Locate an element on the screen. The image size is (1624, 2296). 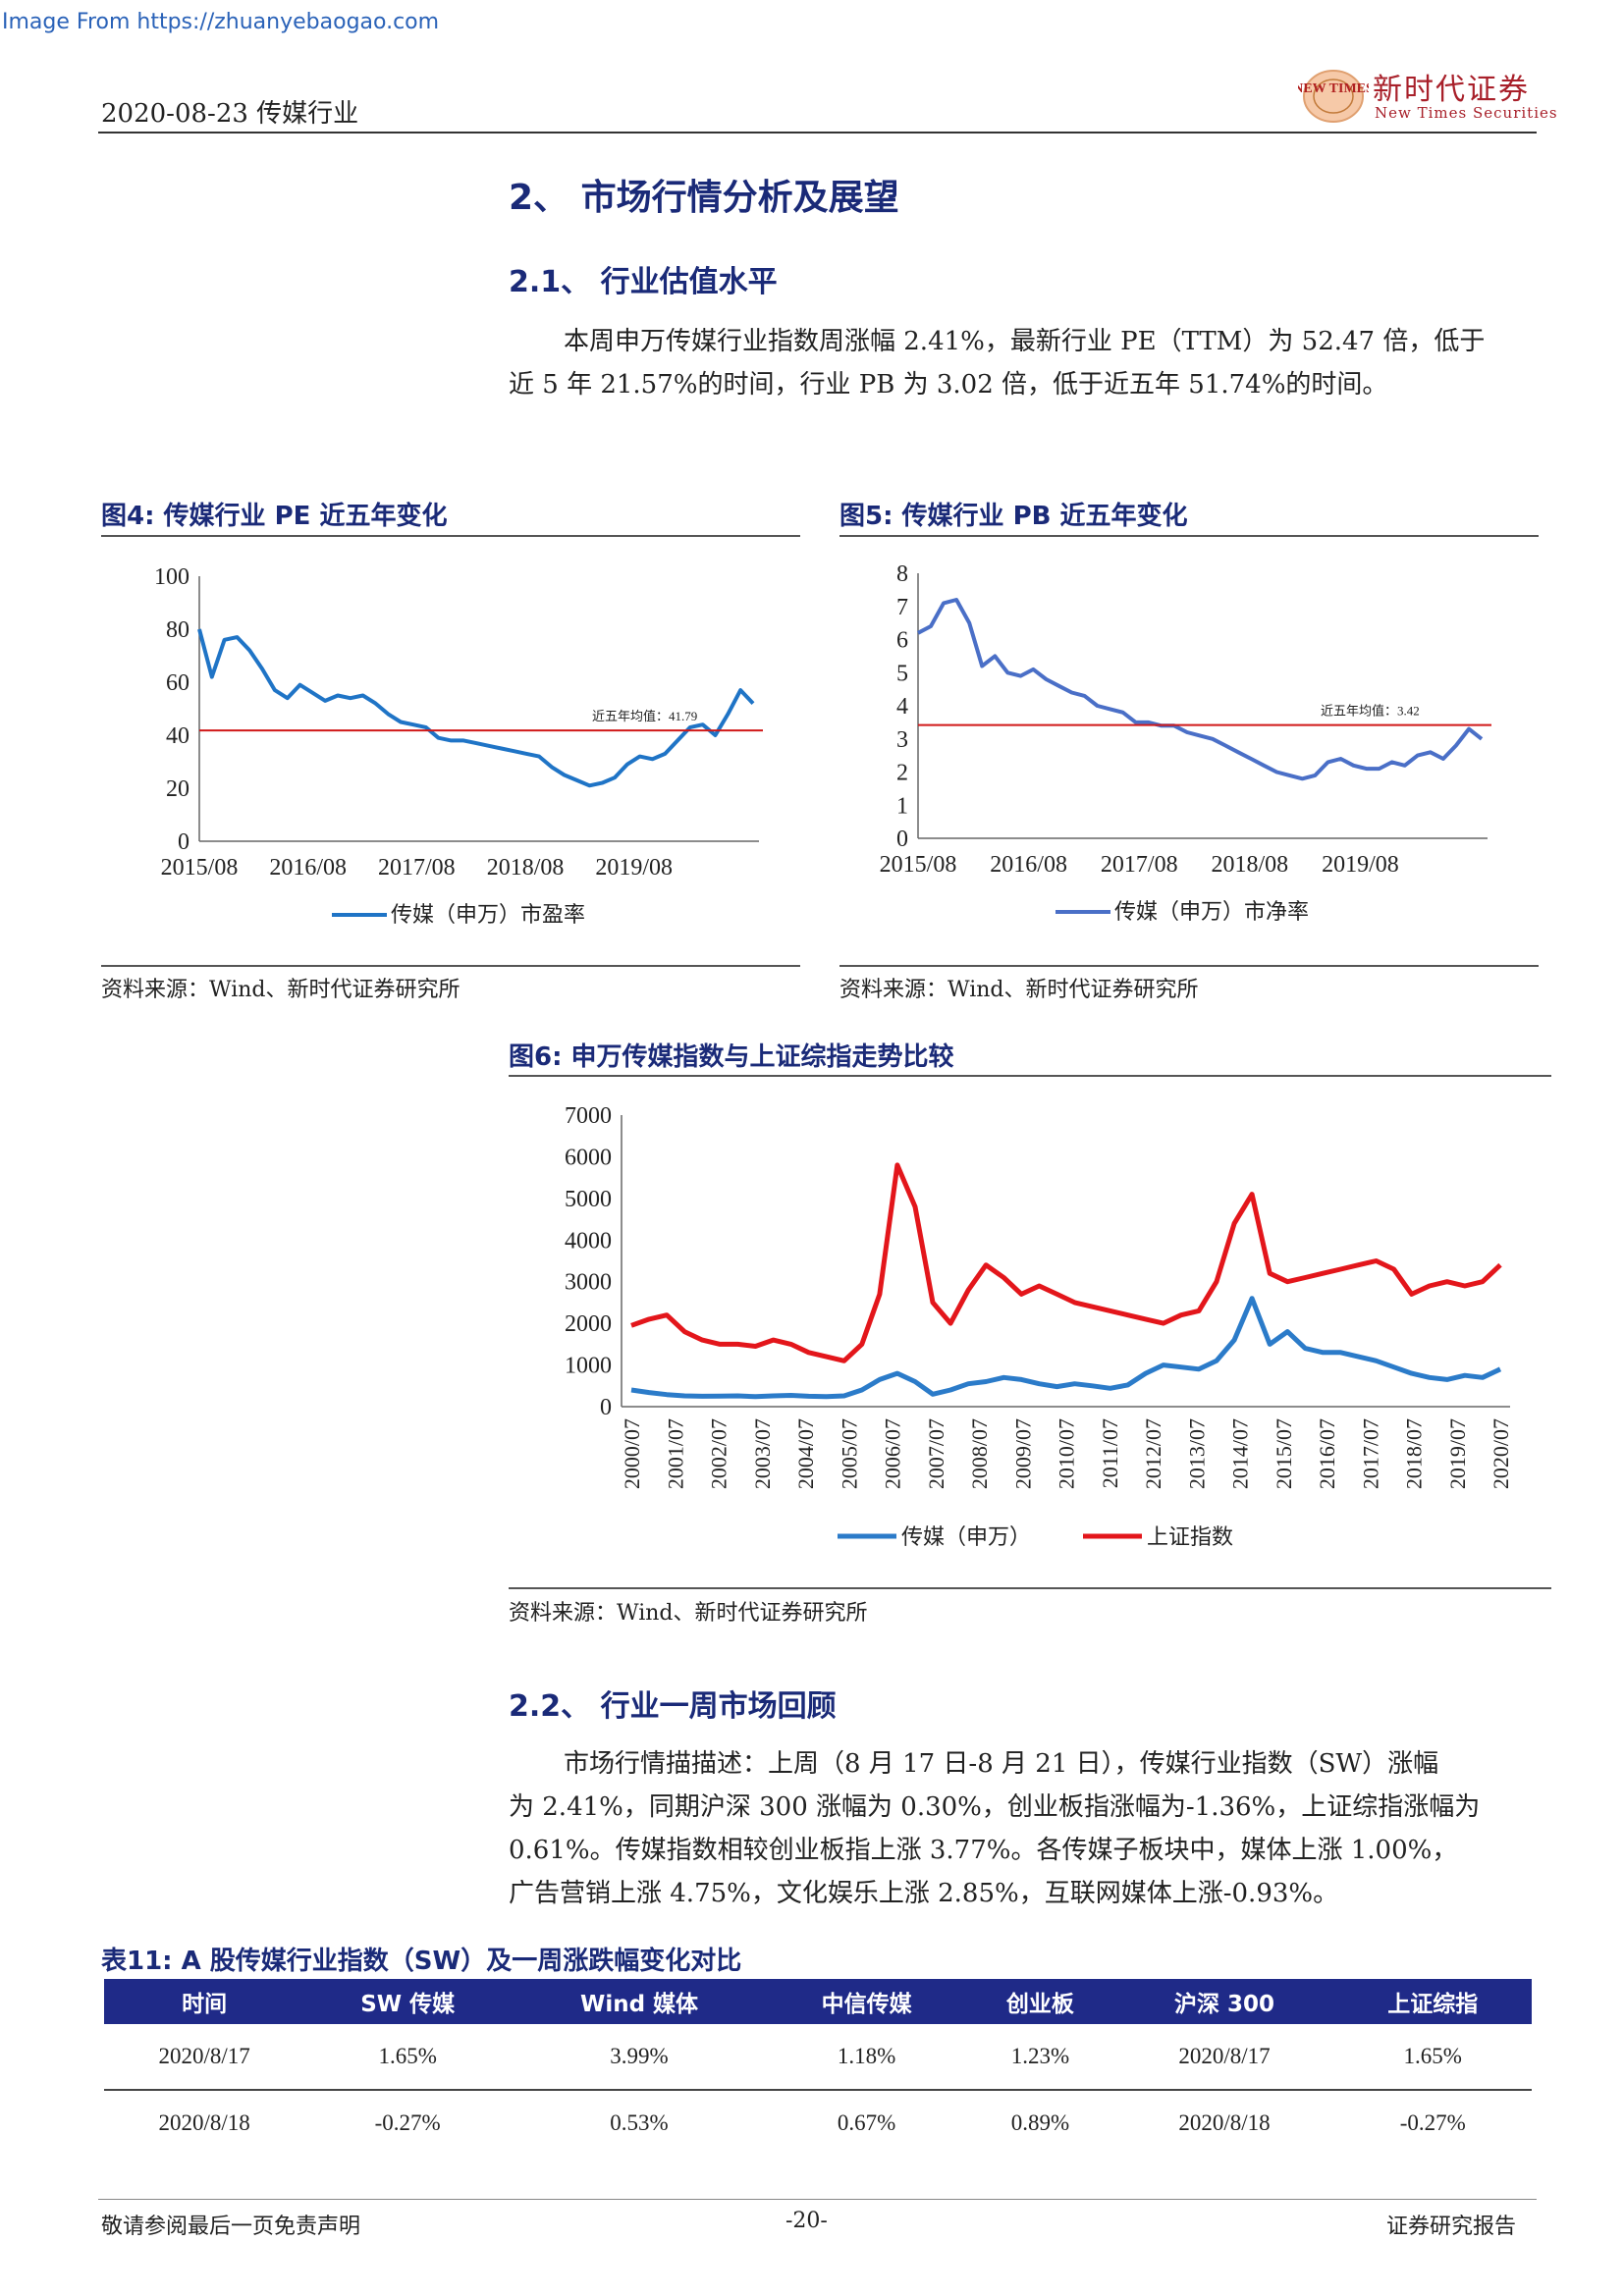
y-tick-label: 60 is located at coordinates (177, 683).